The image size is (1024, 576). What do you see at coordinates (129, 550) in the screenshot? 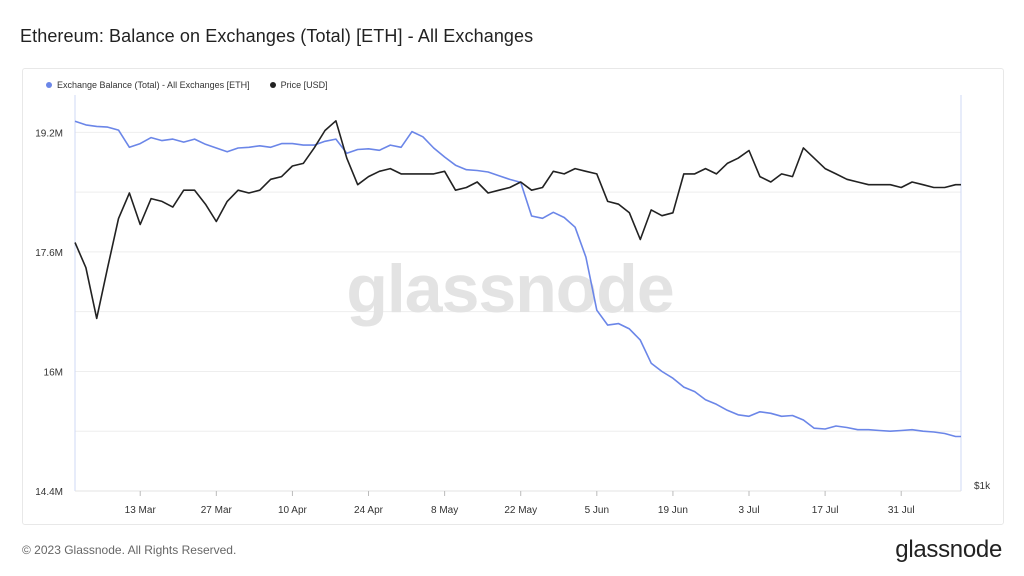
I see `footer-copyright: © 2023 Glassnode. All Rights Reserved.` at bounding box center [129, 550].